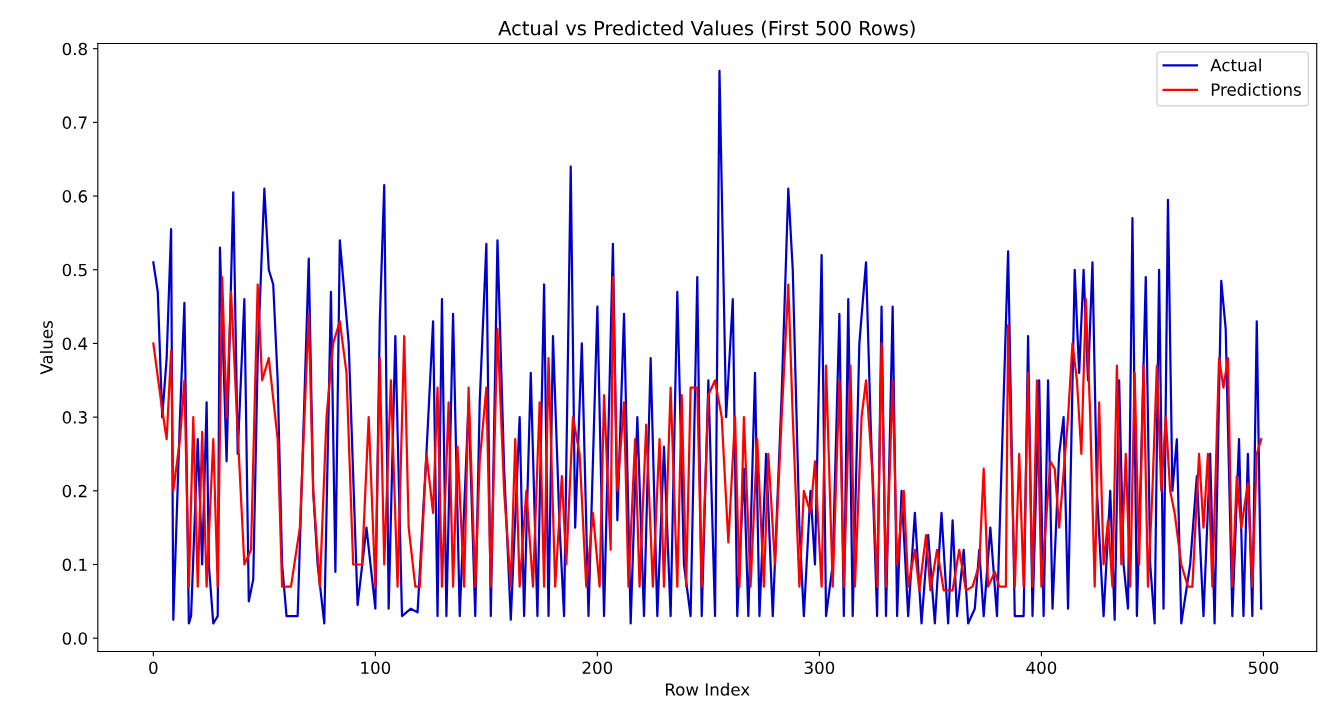  What do you see at coordinates (74, 270) in the screenshot?
I see `y-tick-label: 0.5` at bounding box center [74, 270].